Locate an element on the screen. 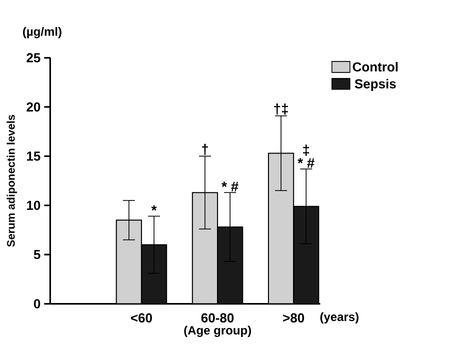 Image resolution: width=450 pixels, height=352 pixels. x-axis-title: (Age group) is located at coordinates (217, 331).